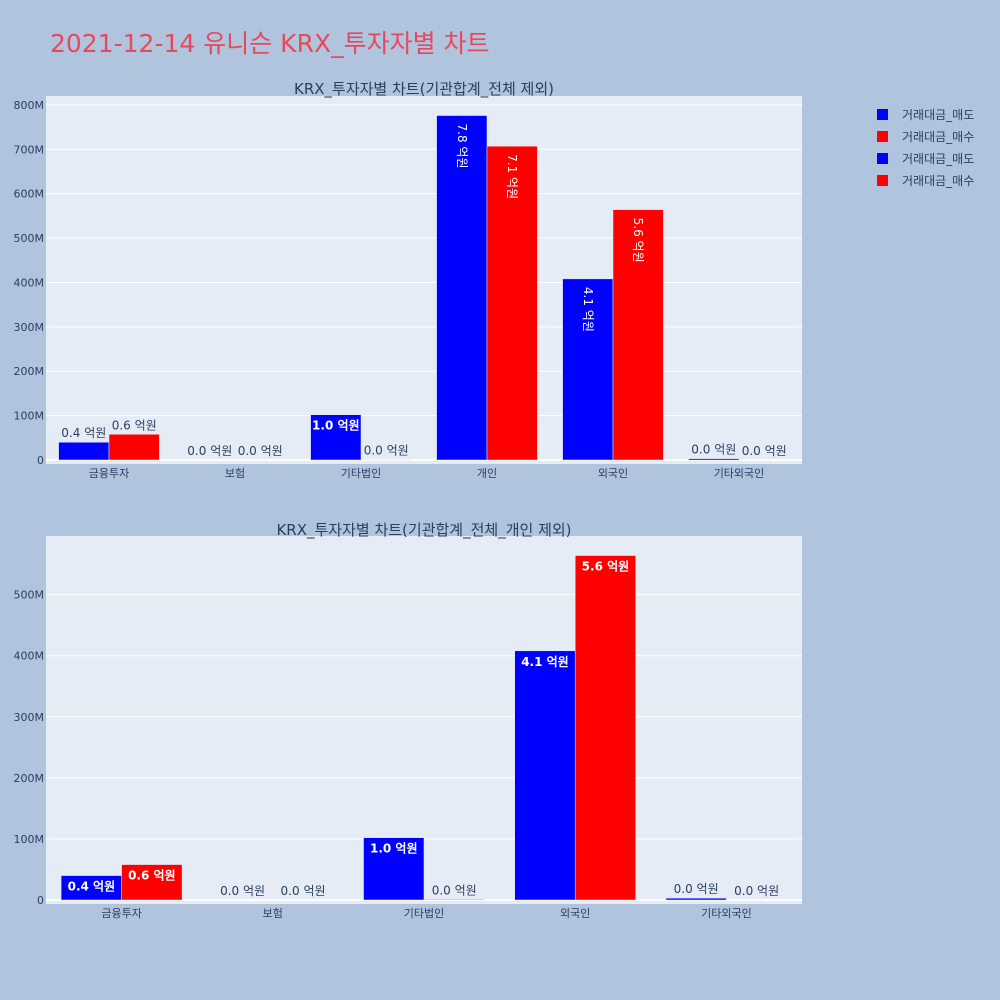  Describe the element at coordinates (423, 530) in the screenshot. I see `chart-title: KRX_투자자별 차트(기관합계_전체_개인 제외)` at that location.